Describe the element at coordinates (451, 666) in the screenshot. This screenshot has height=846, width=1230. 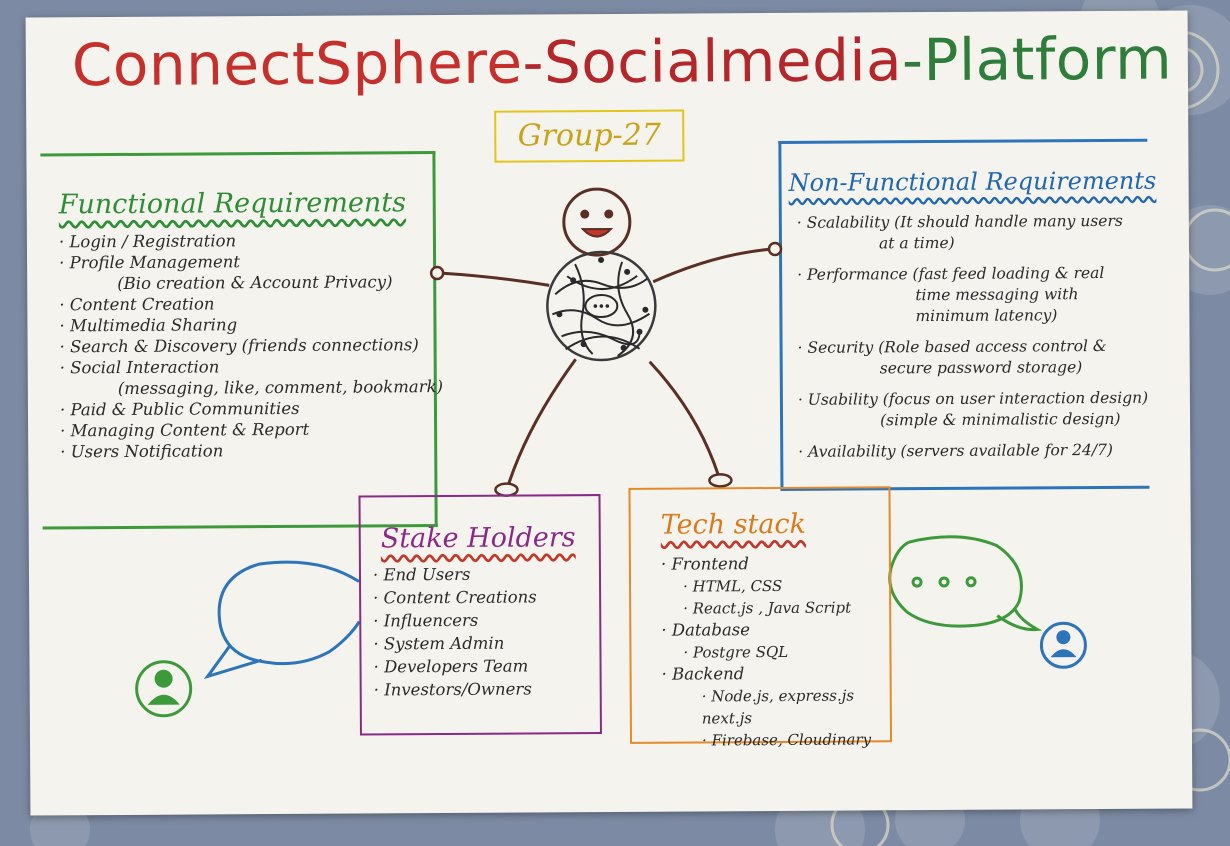
I see `list-item: · Developers Team` at that location.